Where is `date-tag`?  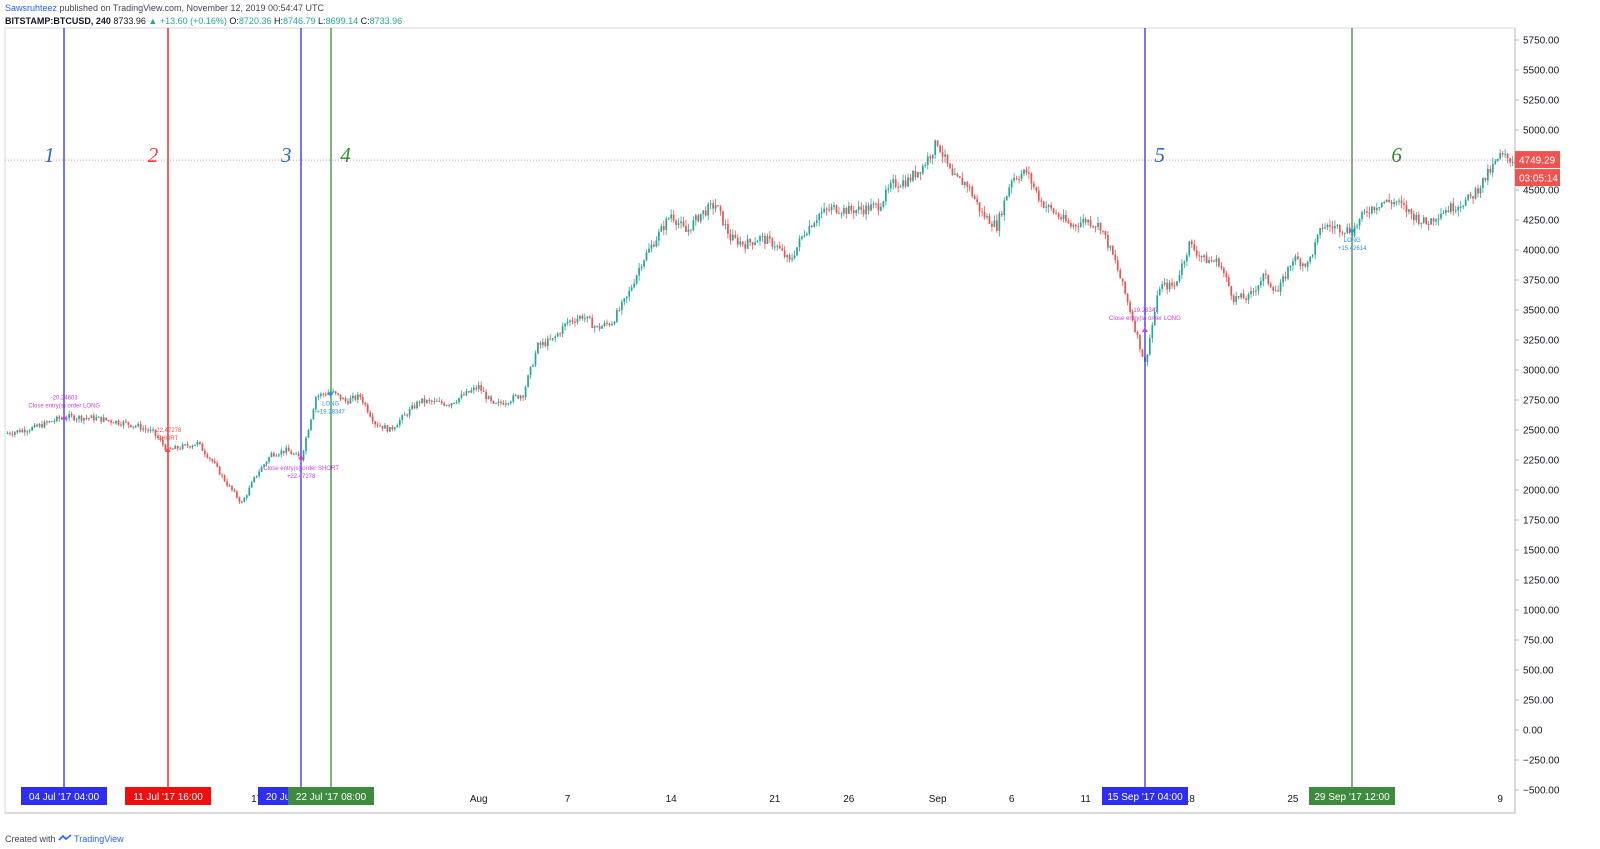
date-tag is located at coordinates (1145, 796).